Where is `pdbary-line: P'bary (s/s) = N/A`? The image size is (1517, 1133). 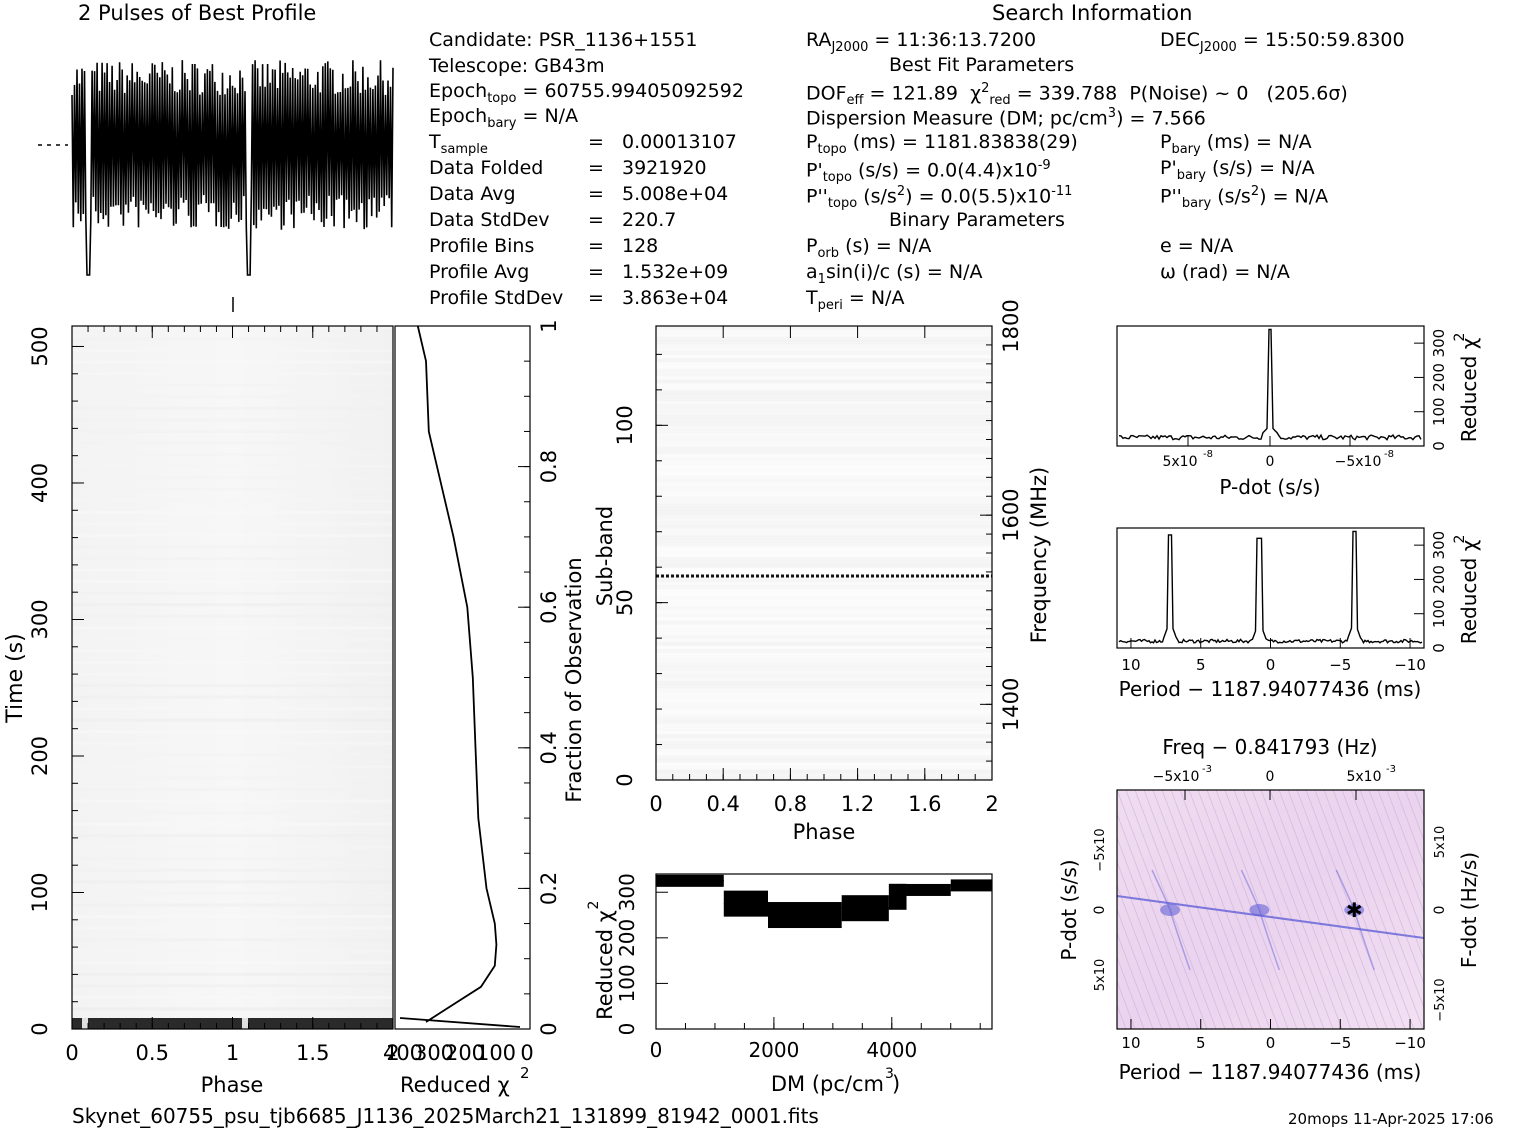
pdbary-line: P'bary (s/s) = N/A is located at coordinates (1237, 170).